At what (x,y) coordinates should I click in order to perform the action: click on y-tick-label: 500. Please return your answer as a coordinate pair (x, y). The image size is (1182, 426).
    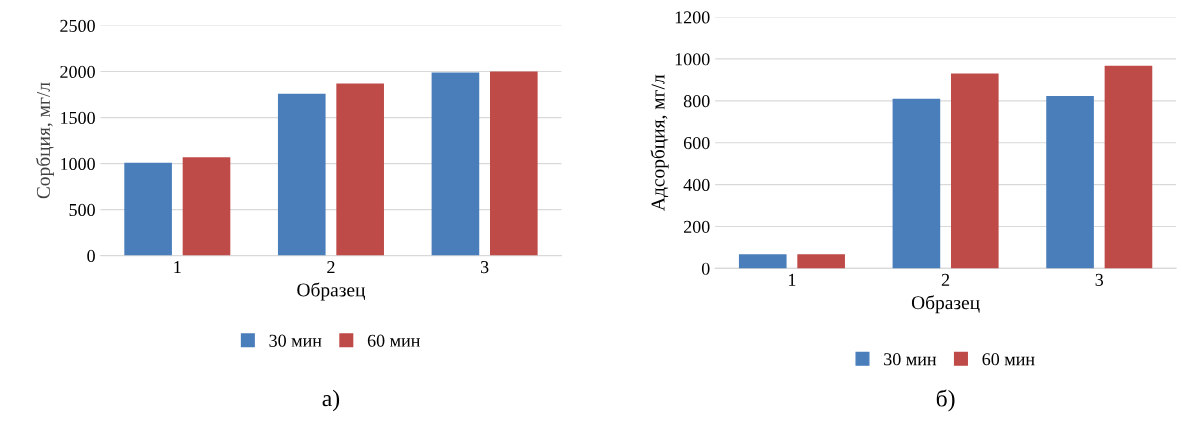
    Looking at the image, I should click on (82, 210).